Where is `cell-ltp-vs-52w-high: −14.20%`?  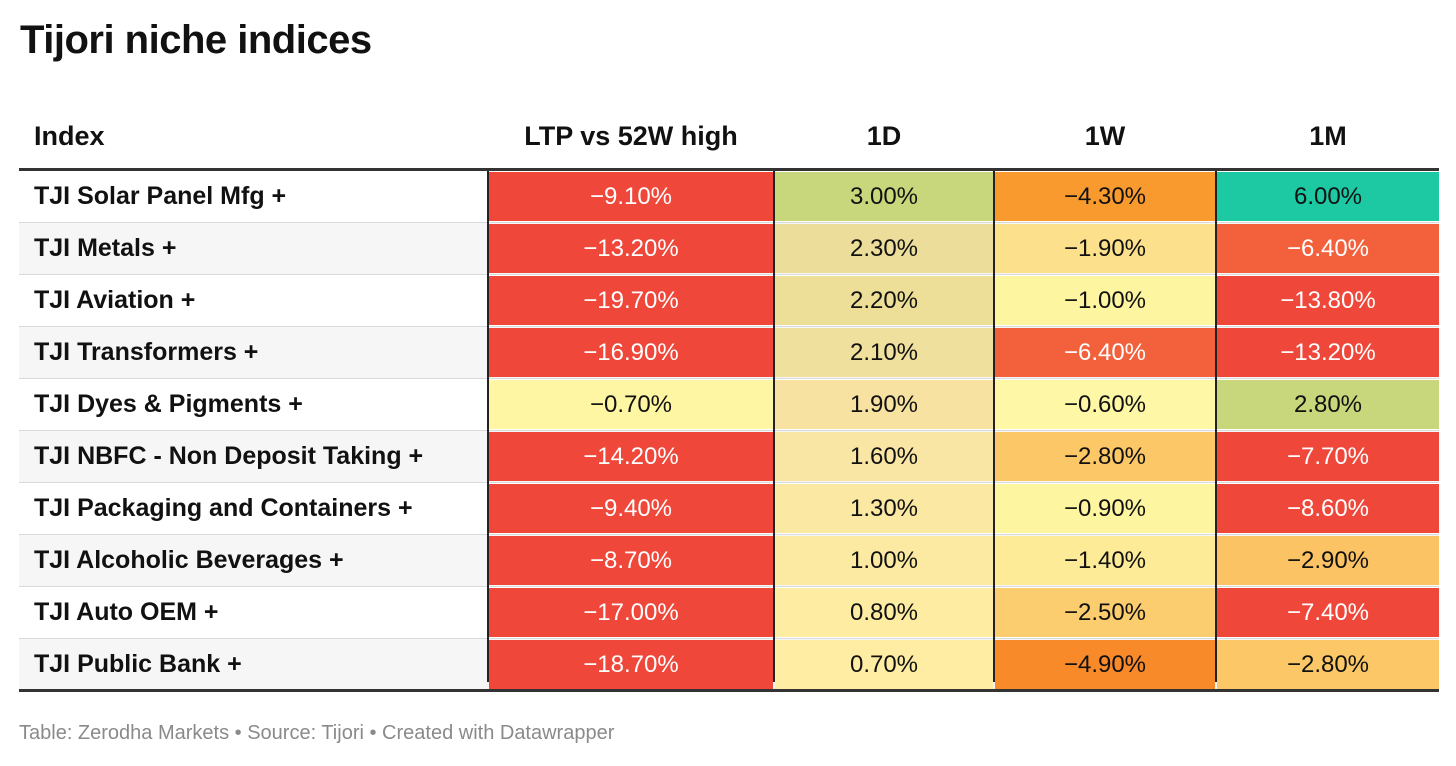 cell-ltp-vs-52w-high: −14.20% is located at coordinates (631, 456).